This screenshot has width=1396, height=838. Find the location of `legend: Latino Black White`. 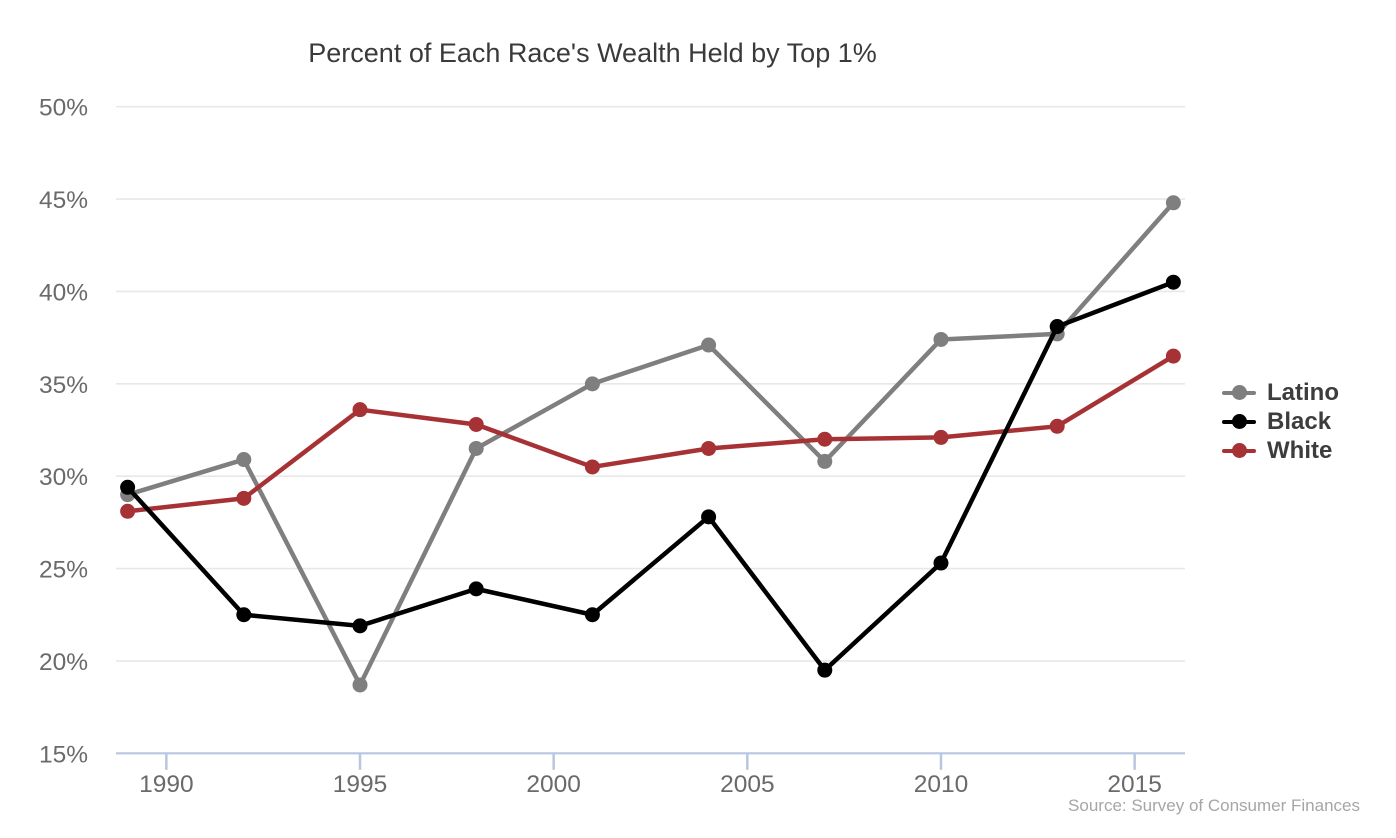

legend: Latino Black White is located at coordinates (1280, 421).